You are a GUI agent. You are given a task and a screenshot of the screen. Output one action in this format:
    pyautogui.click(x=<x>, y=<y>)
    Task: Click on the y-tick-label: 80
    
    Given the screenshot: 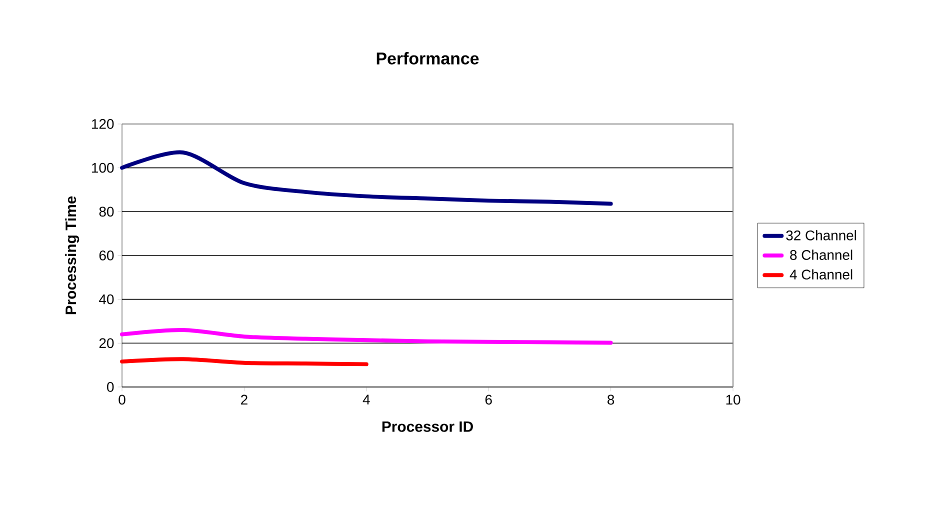 What is the action you would take?
    pyautogui.click(x=106, y=211)
    